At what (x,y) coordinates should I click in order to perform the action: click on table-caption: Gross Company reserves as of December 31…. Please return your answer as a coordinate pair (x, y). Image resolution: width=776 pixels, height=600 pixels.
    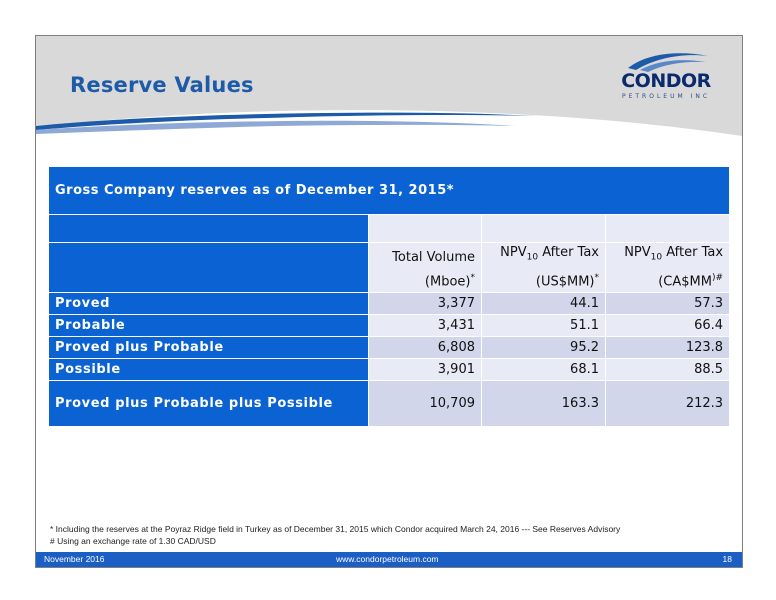
    Looking at the image, I should click on (389, 190).